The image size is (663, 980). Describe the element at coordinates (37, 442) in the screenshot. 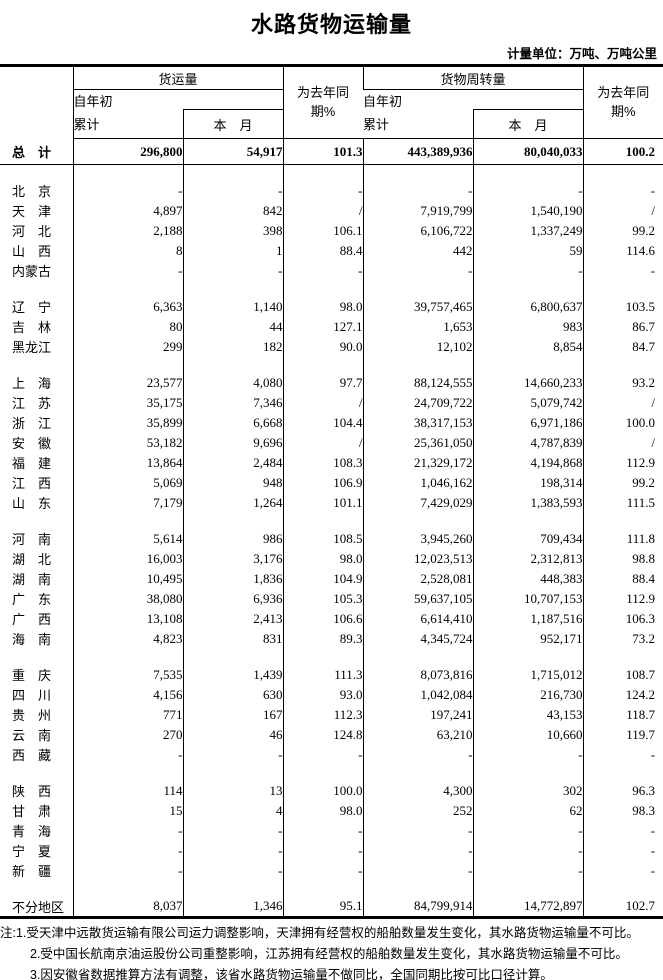

I see `row-label: 安 徽` at that location.